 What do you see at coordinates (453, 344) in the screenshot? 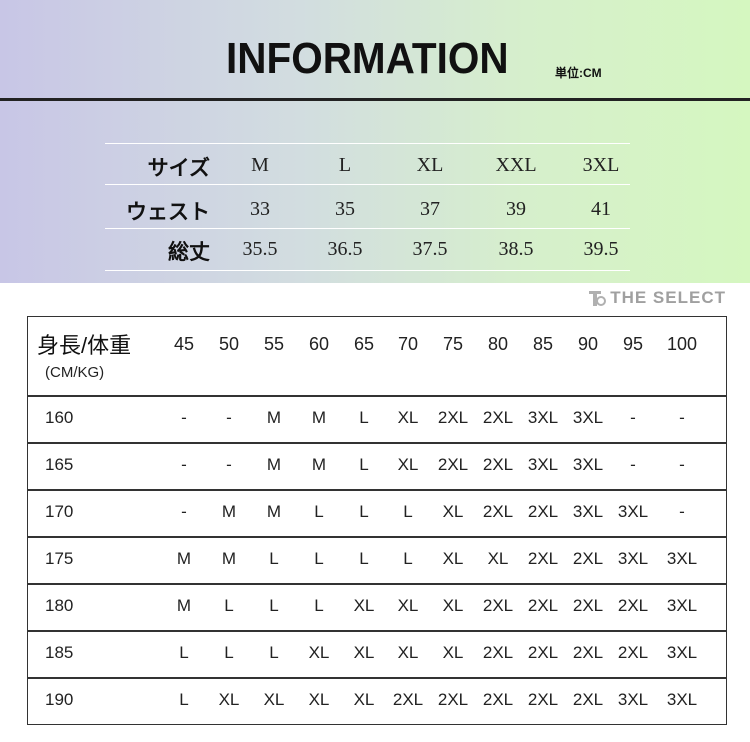
I see `weight-header: 75` at bounding box center [453, 344].